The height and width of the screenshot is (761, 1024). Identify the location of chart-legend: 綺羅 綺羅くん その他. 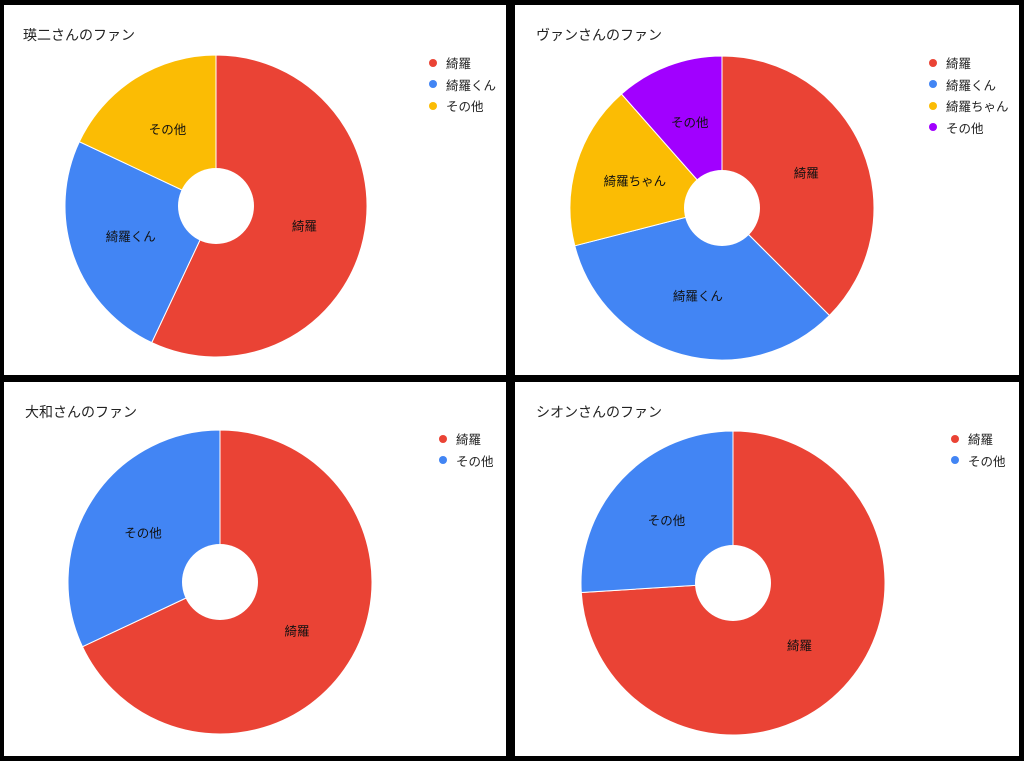
(462, 84).